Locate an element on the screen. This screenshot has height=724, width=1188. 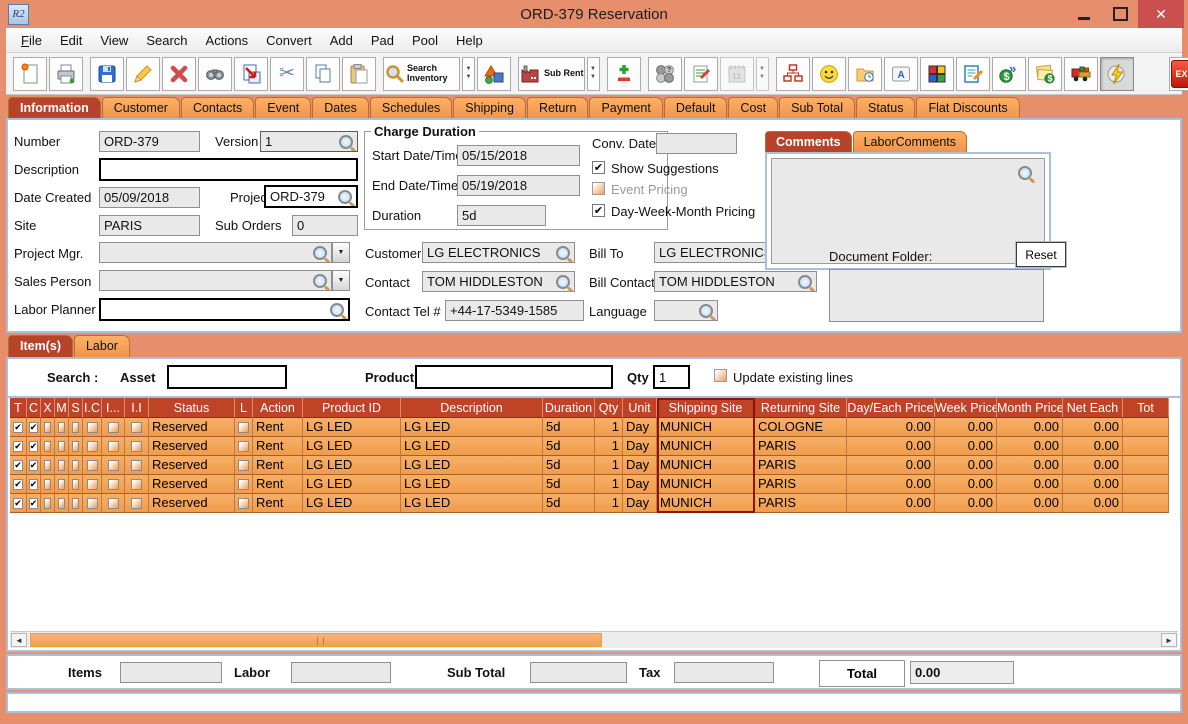
contact-field: TOM HIDDLESTON is located at coordinates (498, 281).